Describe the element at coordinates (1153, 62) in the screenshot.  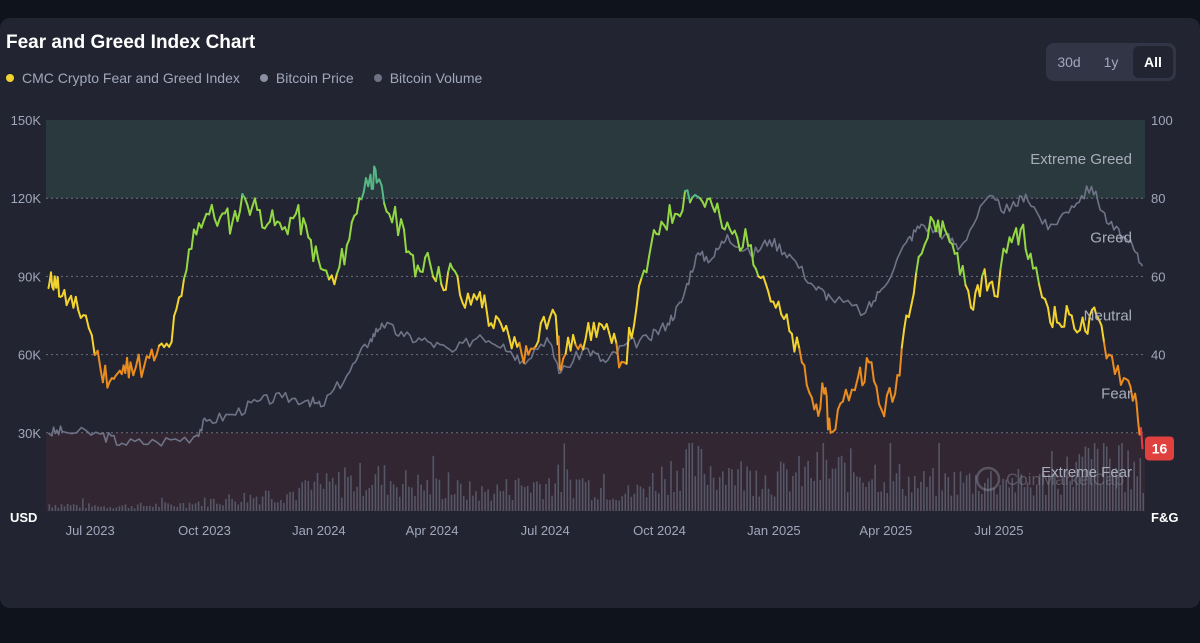
I see `range-button-all: All` at that location.